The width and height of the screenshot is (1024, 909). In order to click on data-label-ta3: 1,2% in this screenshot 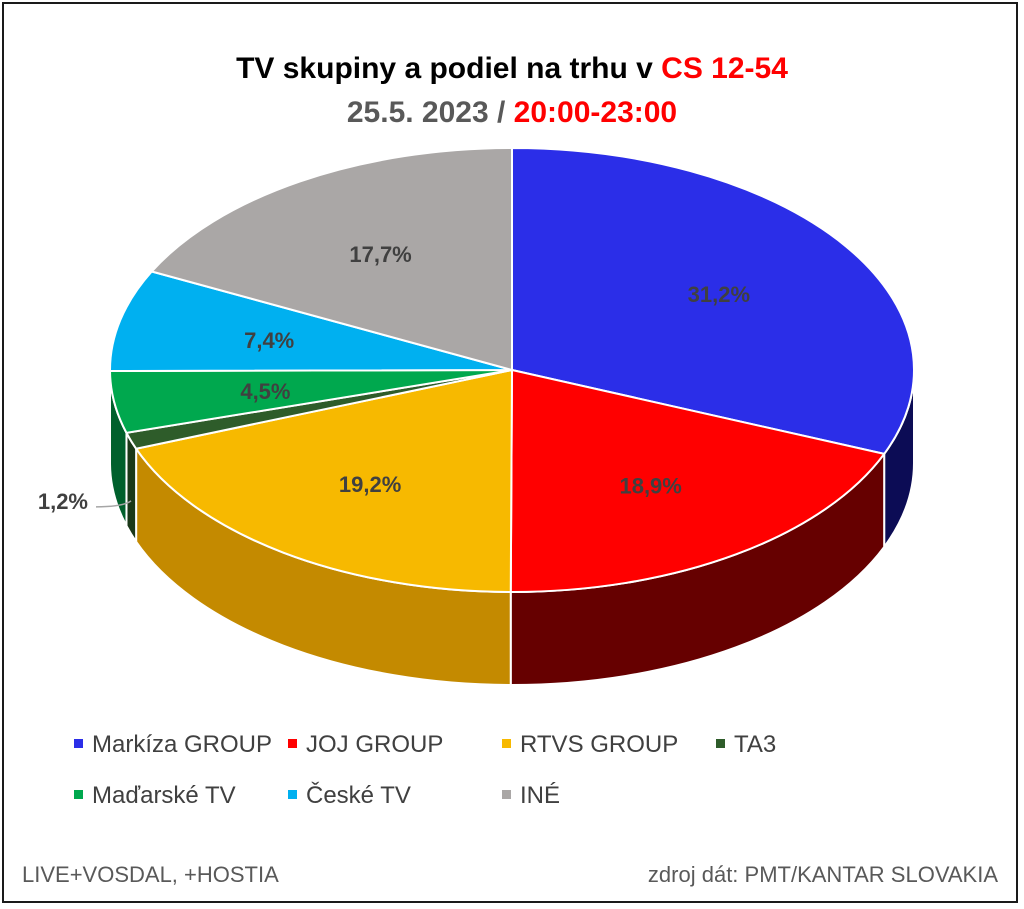, I will do `click(63, 501)`.